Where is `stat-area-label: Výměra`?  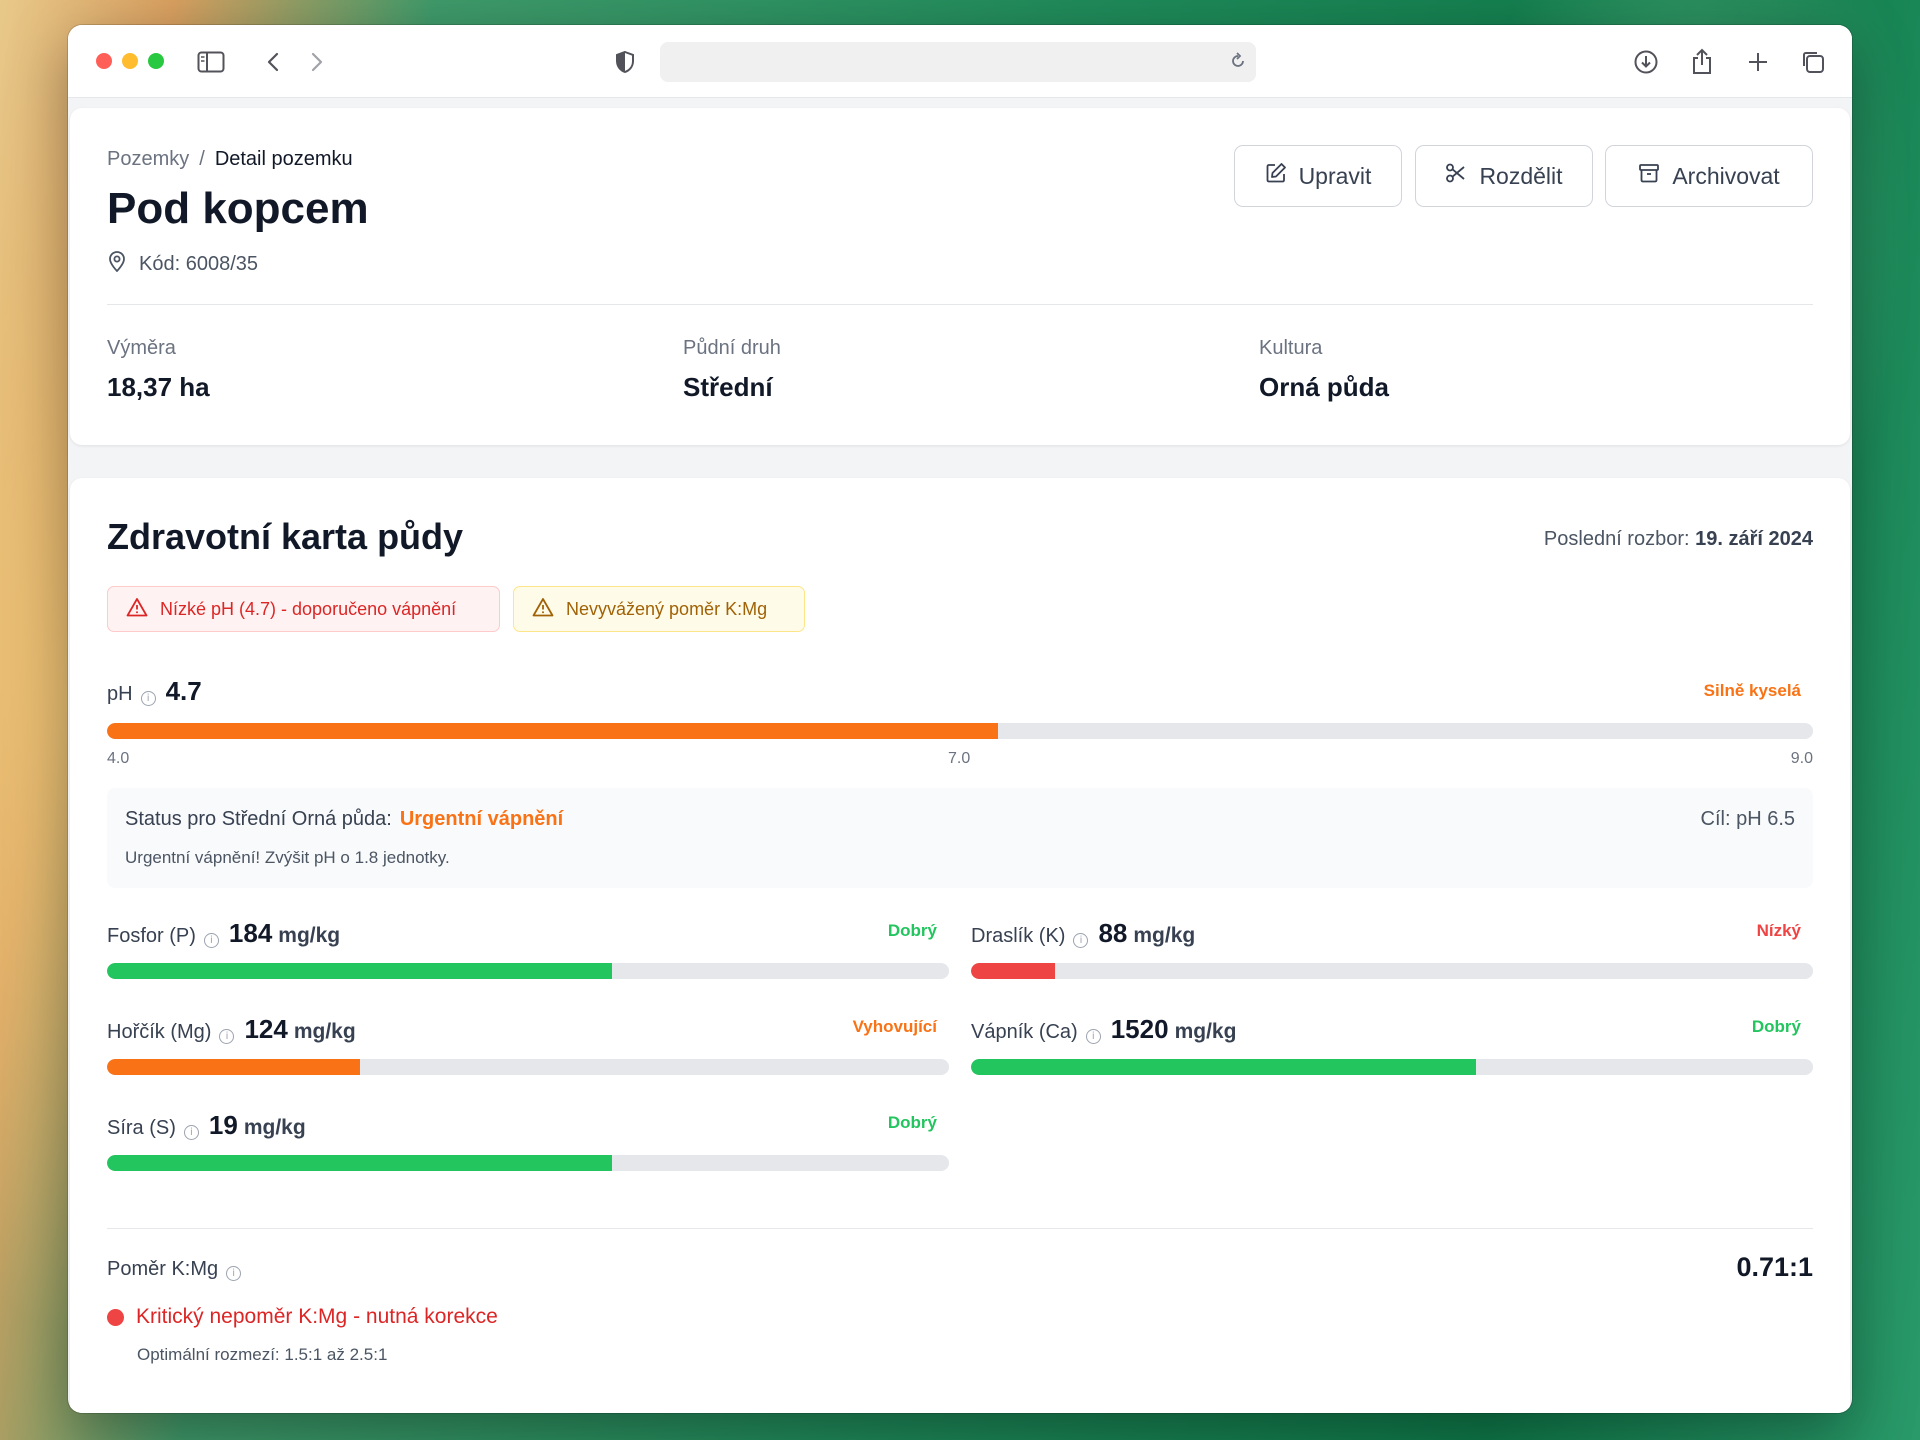 stat-area-label: Výměra is located at coordinates (141, 348).